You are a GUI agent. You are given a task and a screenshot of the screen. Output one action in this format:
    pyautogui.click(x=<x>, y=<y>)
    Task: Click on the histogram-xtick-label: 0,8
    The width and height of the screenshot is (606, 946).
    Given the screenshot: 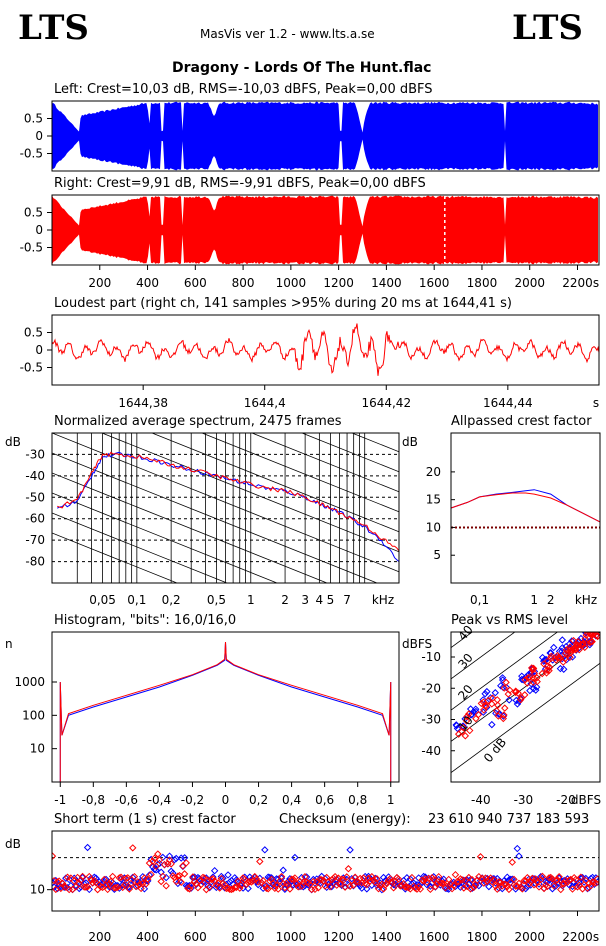 What is the action you would take?
    pyautogui.click(x=357, y=800)
    